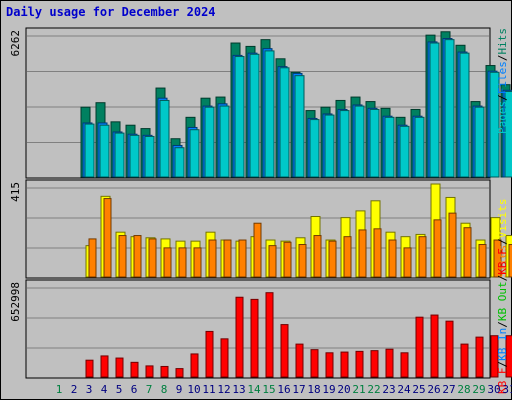 The height and width of the screenshot is (400, 512). Describe the element at coordinates (298, 389) in the screenshot. I see `day-label-17: 17` at that location.